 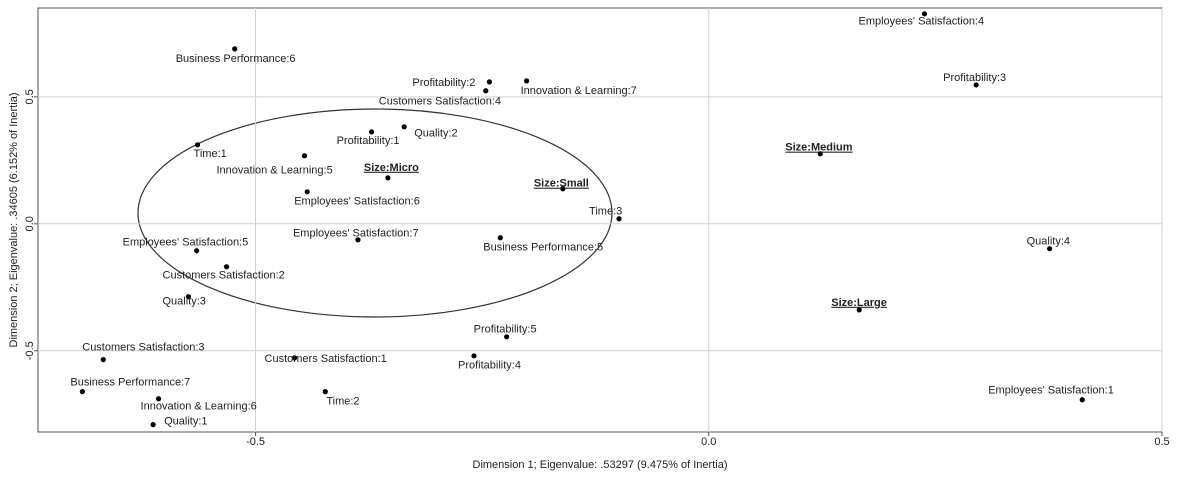 What do you see at coordinates (342, 402) in the screenshot?
I see `point-label: Time:2` at bounding box center [342, 402].